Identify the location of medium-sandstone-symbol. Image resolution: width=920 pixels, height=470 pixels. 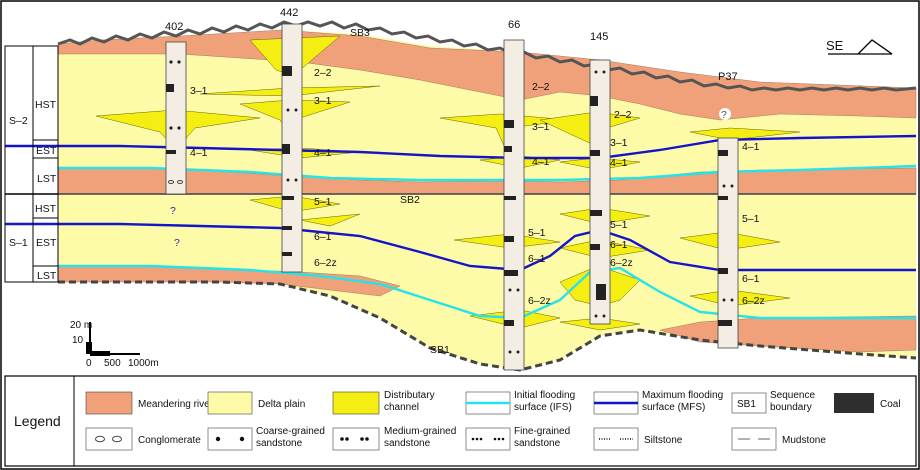
(356, 439).